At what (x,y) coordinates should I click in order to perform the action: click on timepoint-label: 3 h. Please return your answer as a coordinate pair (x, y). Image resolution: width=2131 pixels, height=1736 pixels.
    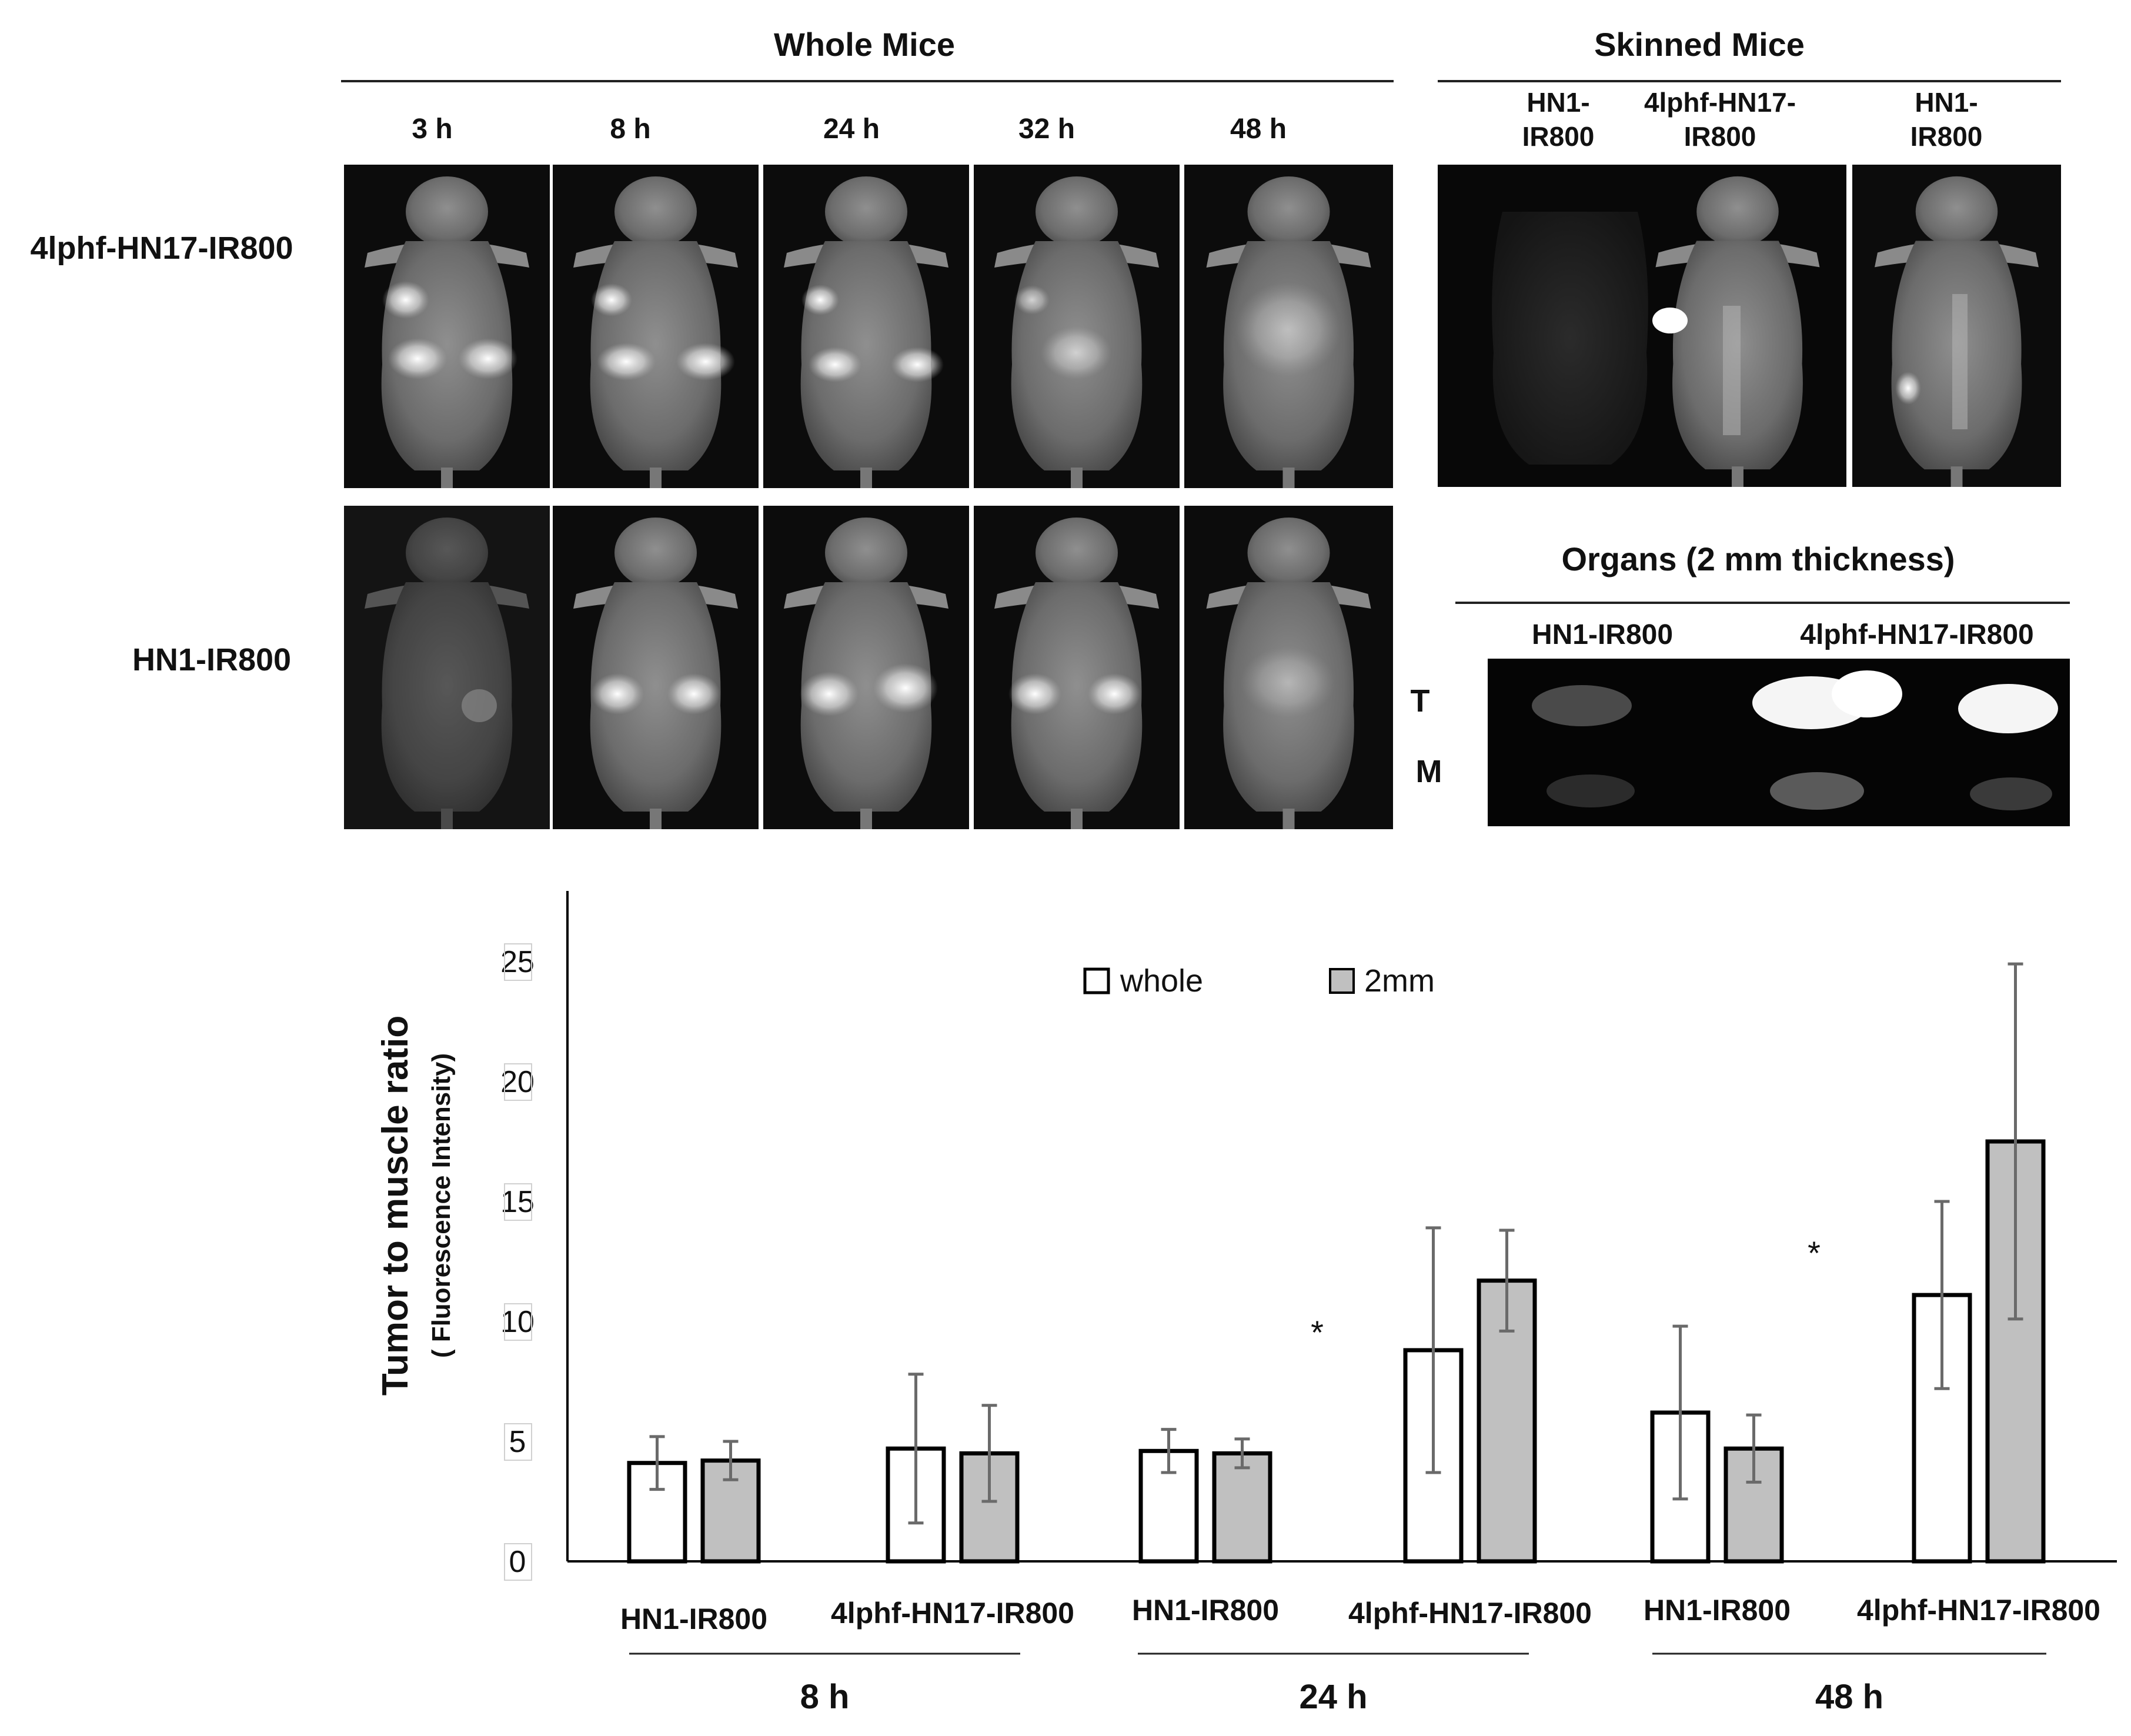
    Looking at the image, I should click on (432, 129).